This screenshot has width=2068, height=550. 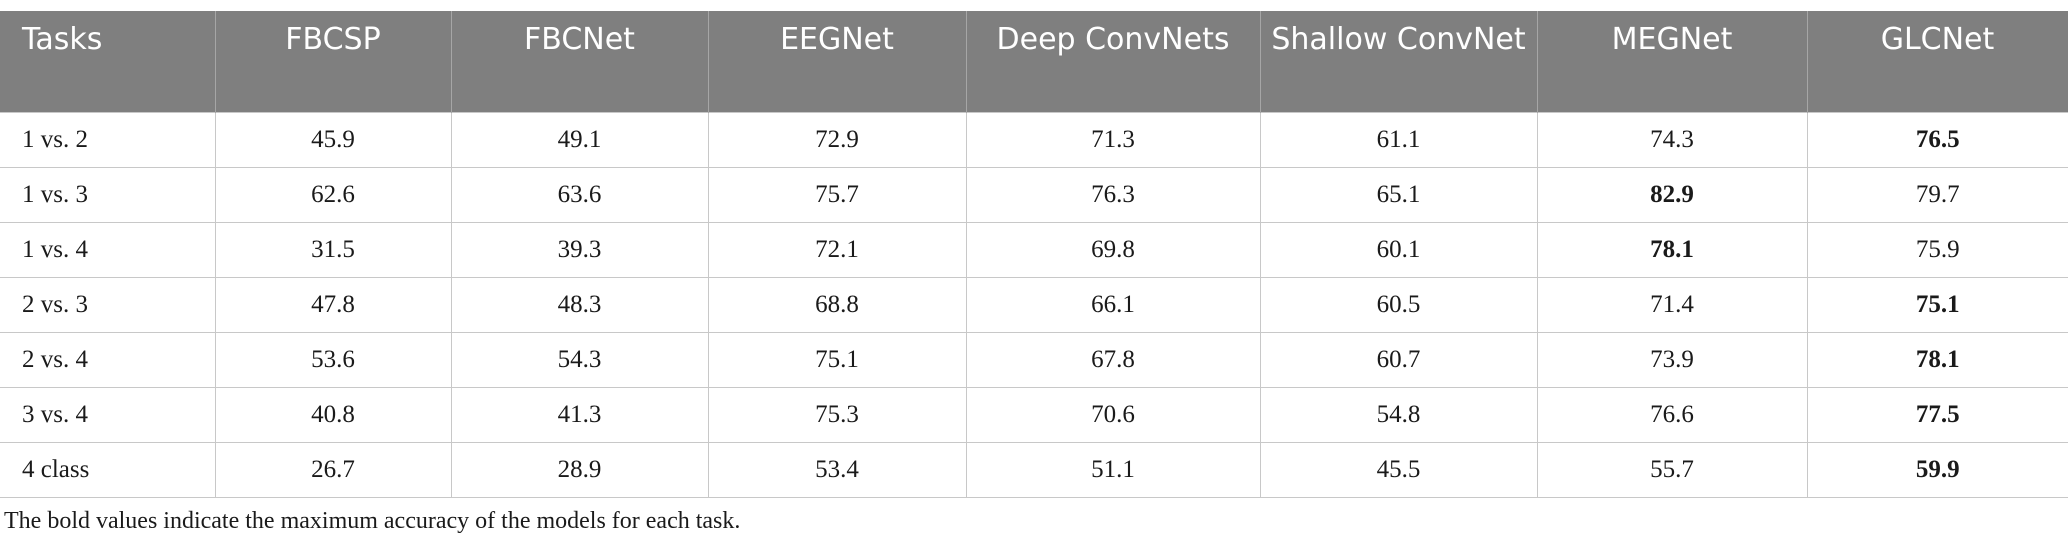 What do you see at coordinates (1113, 194) in the screenshot?
I see `value-cell: 76.3` at bounding box center [1113, 194].